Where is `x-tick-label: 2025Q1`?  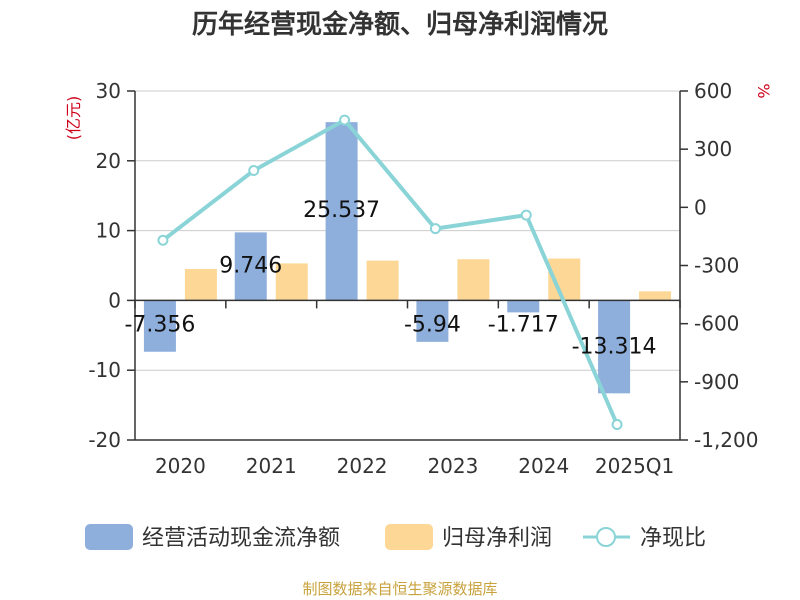
x-tick-label: 2025Q1 is located at coordinates (634, 466).